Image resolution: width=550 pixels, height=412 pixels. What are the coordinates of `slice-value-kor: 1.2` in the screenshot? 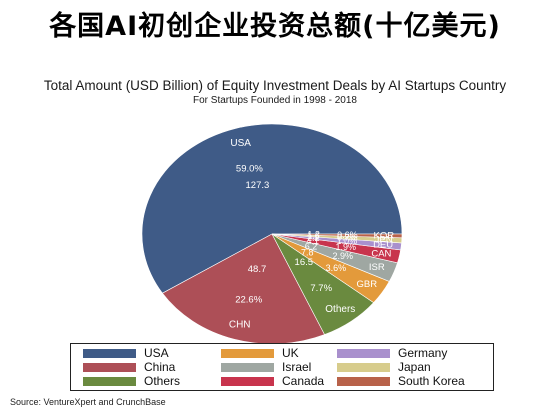 It's located at (313, 235).